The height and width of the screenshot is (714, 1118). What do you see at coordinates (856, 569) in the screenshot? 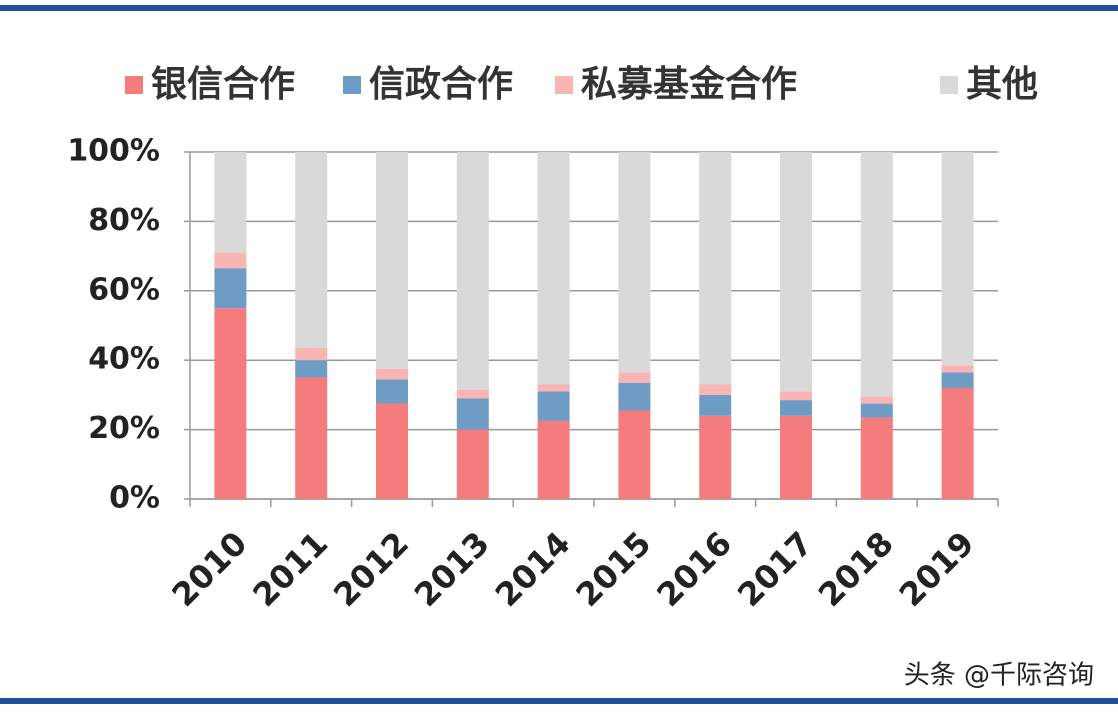
I see `x-tick-label: 2018` at bounding box center [856, 569].